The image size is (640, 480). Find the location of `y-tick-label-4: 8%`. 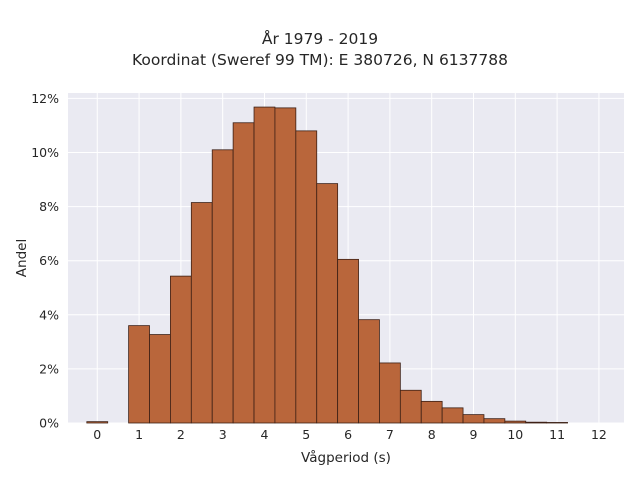

y-tick-label-4: 8% is located at coordinates (49, 206).